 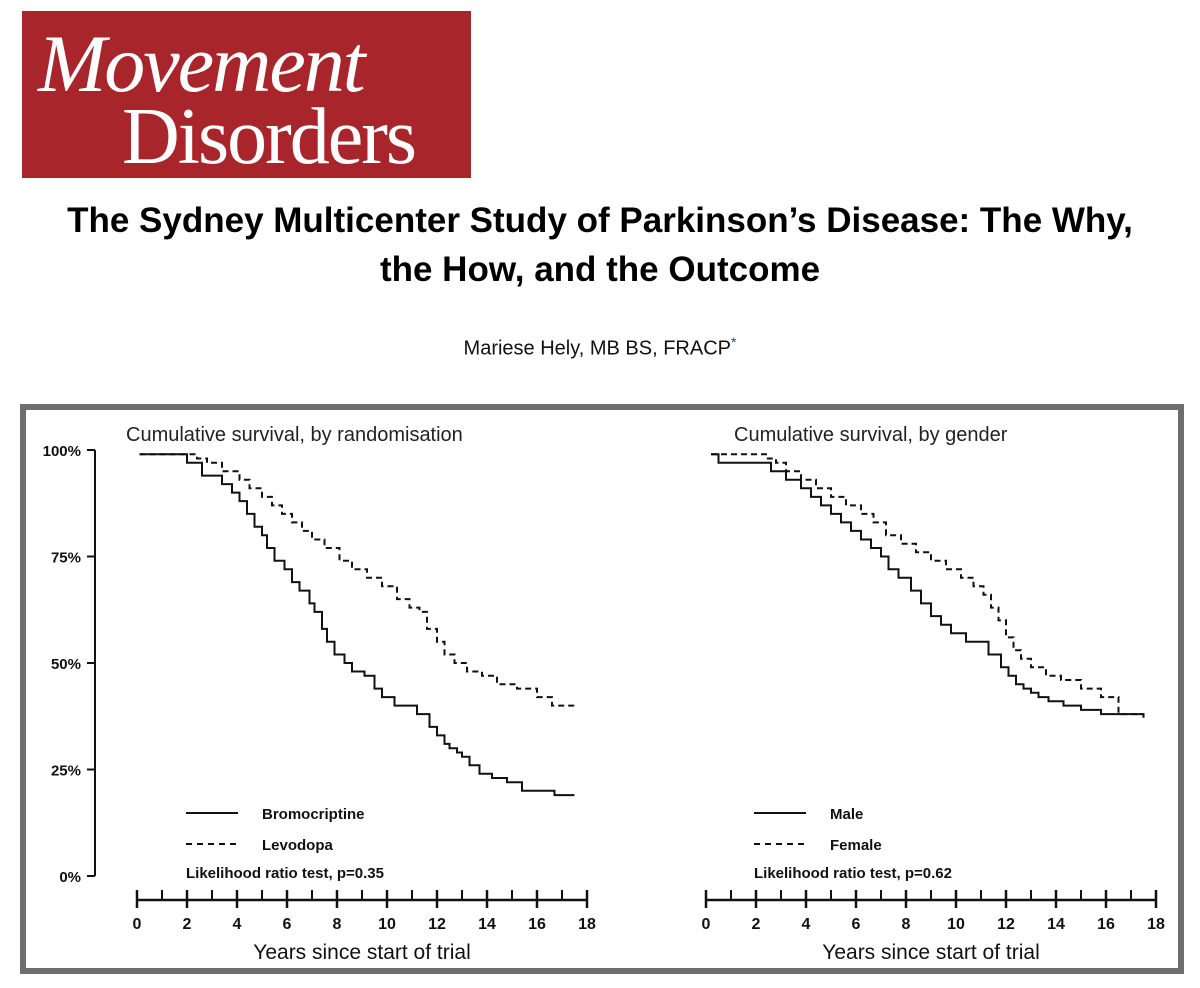 What do you see at coordinates (313, 814) in the screenshot?
I see `legend-label-bromocriptine: Bromocriptine` at bounding box center [313, 814].